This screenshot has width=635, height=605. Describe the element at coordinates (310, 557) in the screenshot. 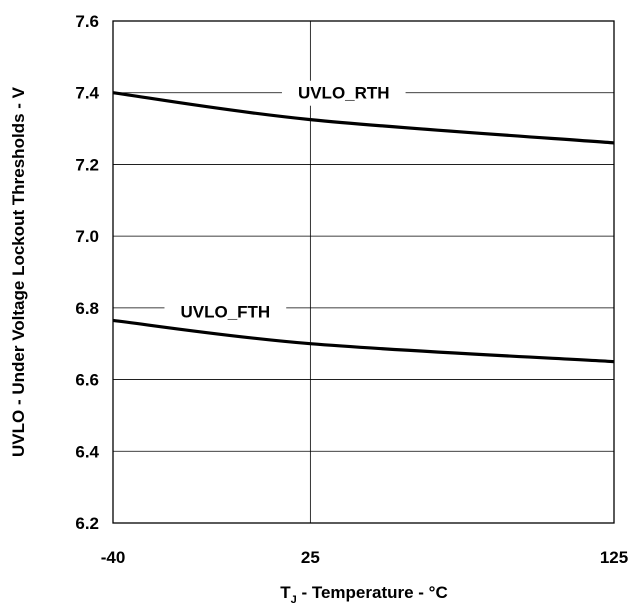

I see `x-tick-label: 25` at that location.